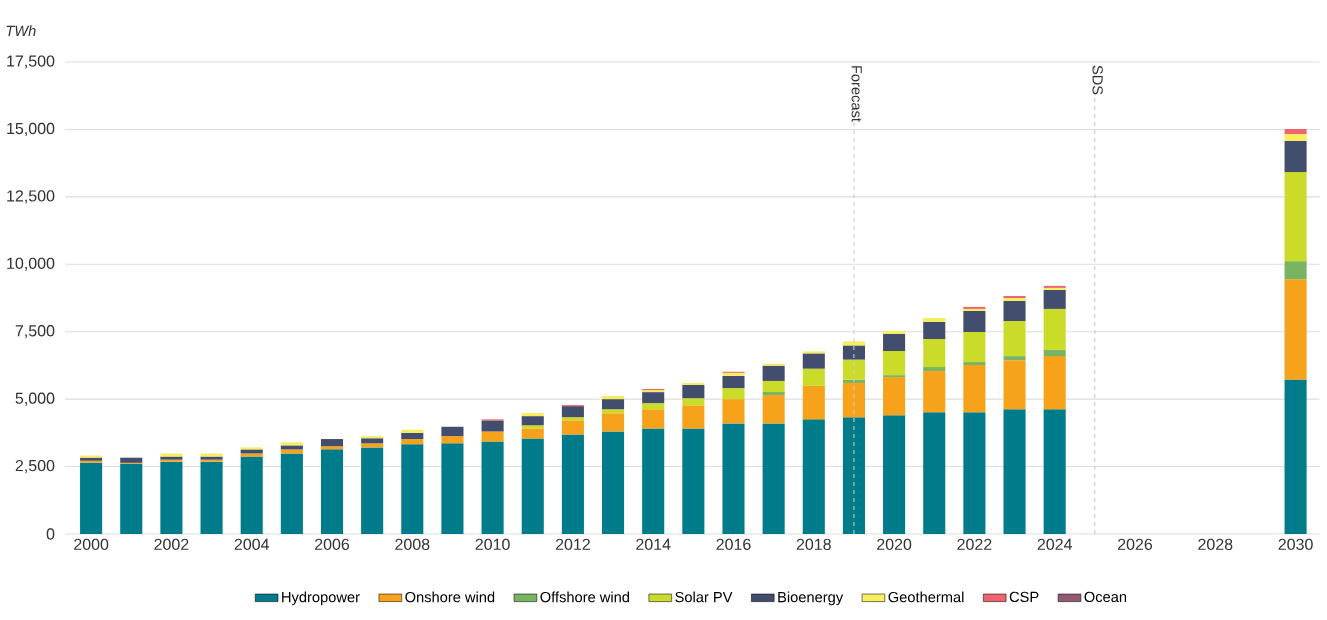 The width and height of the screenshot is (1327, 620). I want to click on y-tick-label: 15,000, so click(31, 129).